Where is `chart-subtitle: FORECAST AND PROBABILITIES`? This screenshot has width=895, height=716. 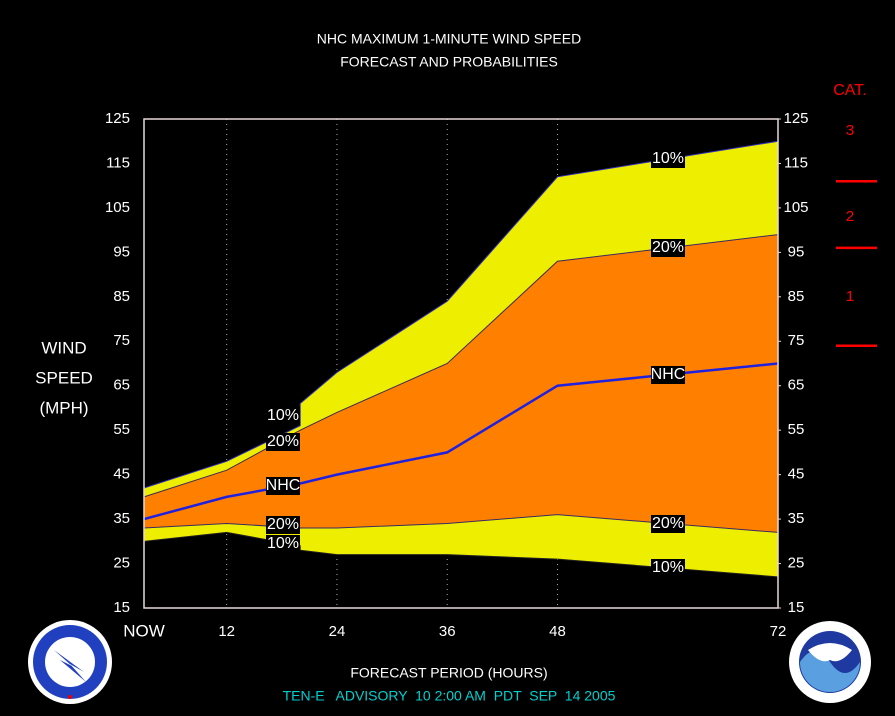 chart-subtitle: FORECAST AND PROBABILITIES is located at coordinates (449, 62).